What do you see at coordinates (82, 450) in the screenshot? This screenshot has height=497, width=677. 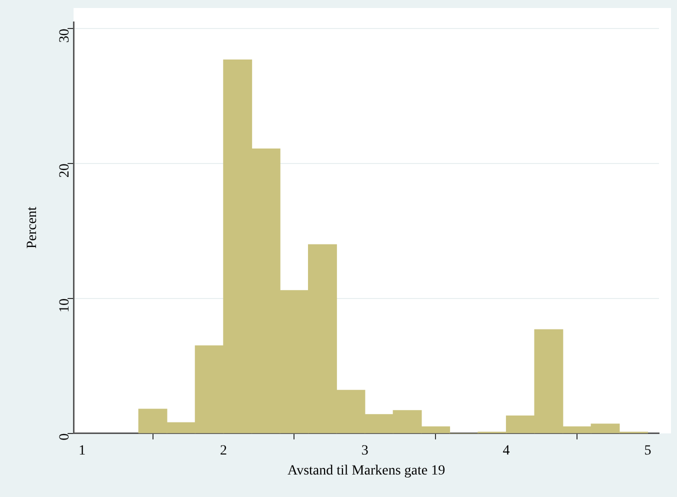 I see `x-tick-label: 1` at bounding box center [82, 450].